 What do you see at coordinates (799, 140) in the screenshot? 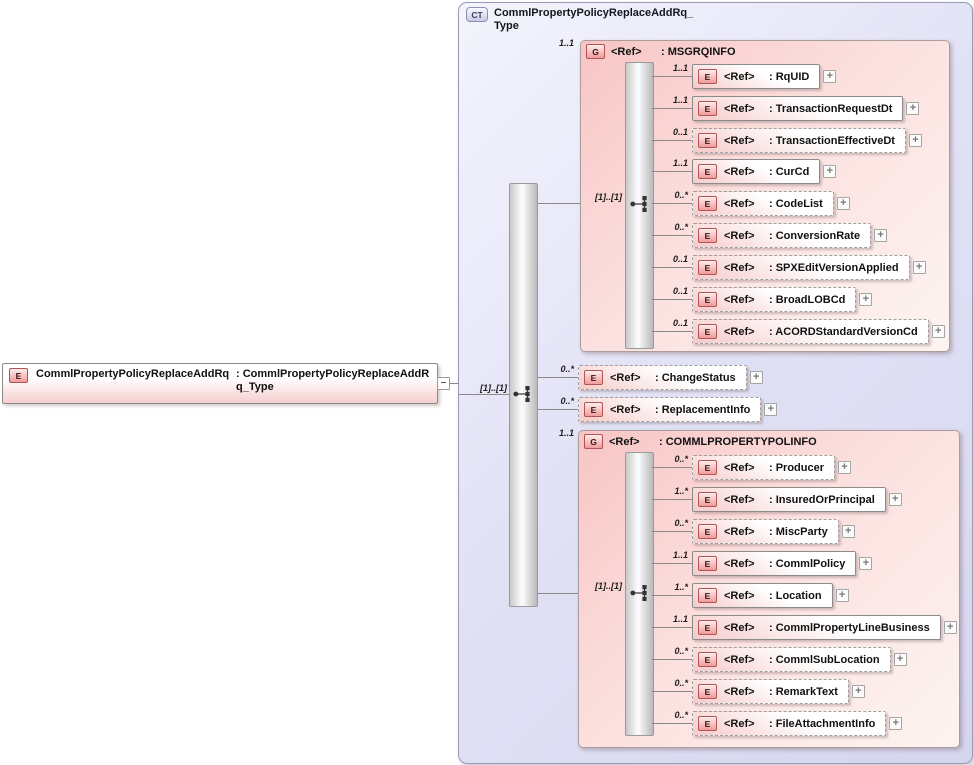
I see `element-box: E <Ref> : TransactionEffectiveDt` at bounding box center [799, 140].